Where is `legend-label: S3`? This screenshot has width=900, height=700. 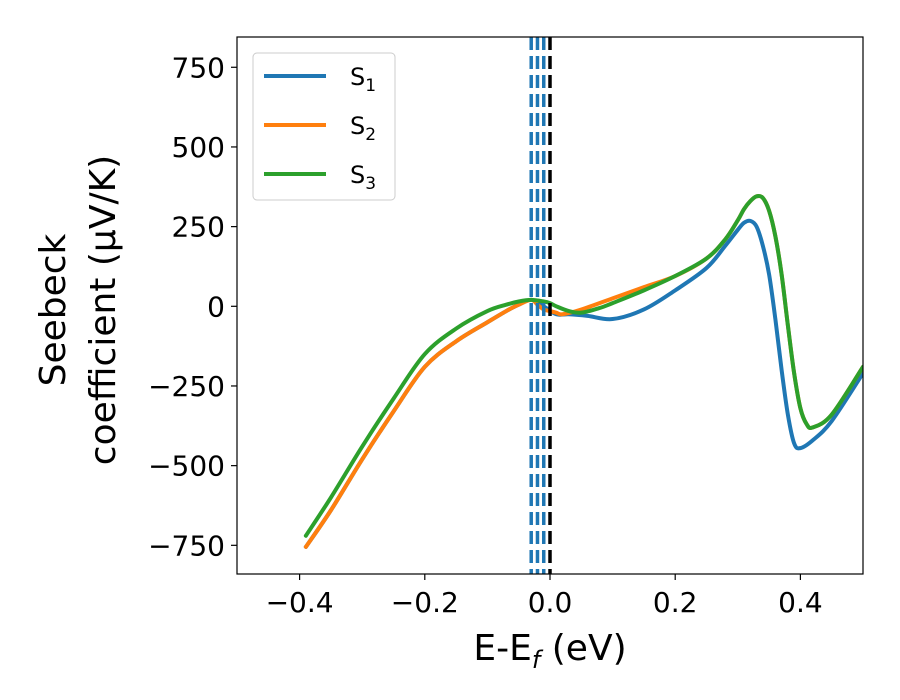 legend-label: S3 is located at coordinates (363, 177).